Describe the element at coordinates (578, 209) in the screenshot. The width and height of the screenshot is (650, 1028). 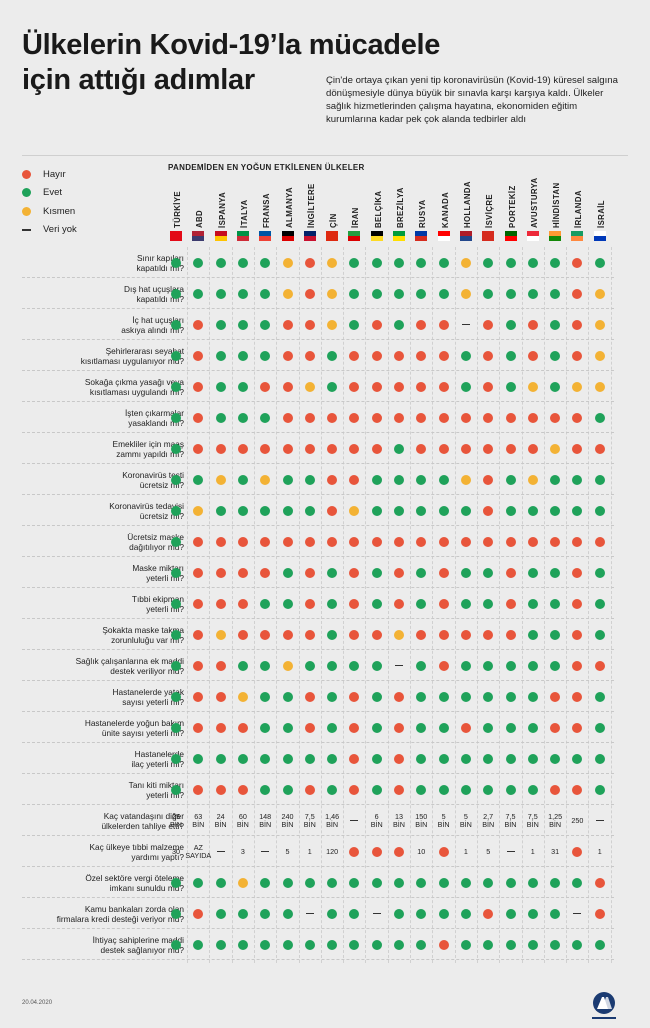
I see `country-name: İRLANDA` at that location.